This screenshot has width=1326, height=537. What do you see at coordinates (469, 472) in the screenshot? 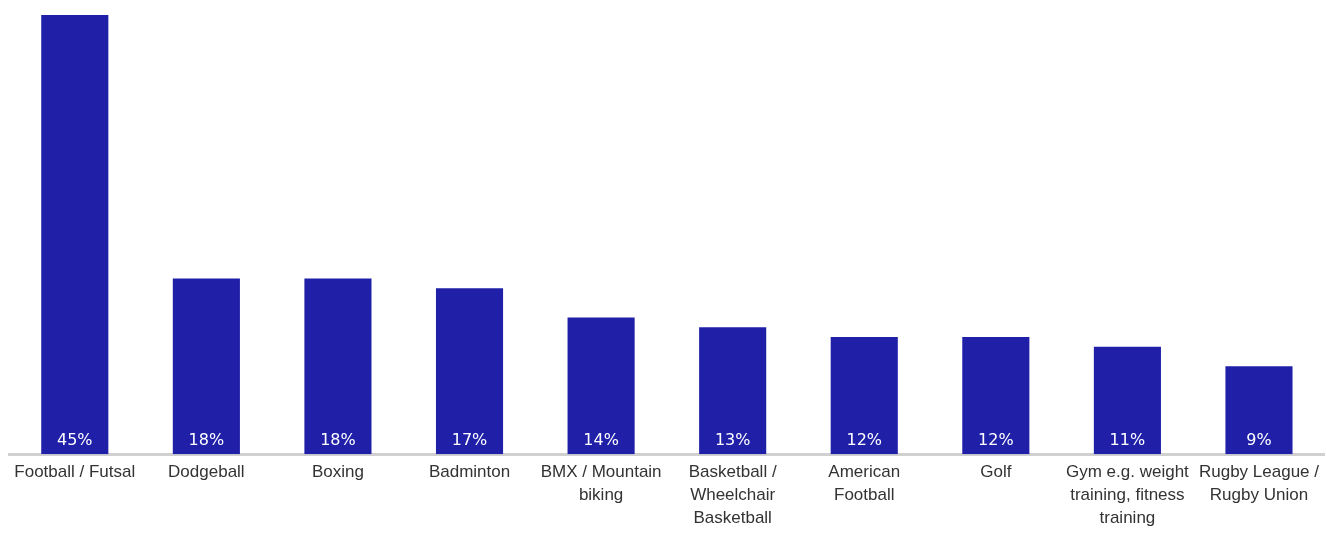
I see `x-tick-label: Badminton` at bounding box center [469, 472].